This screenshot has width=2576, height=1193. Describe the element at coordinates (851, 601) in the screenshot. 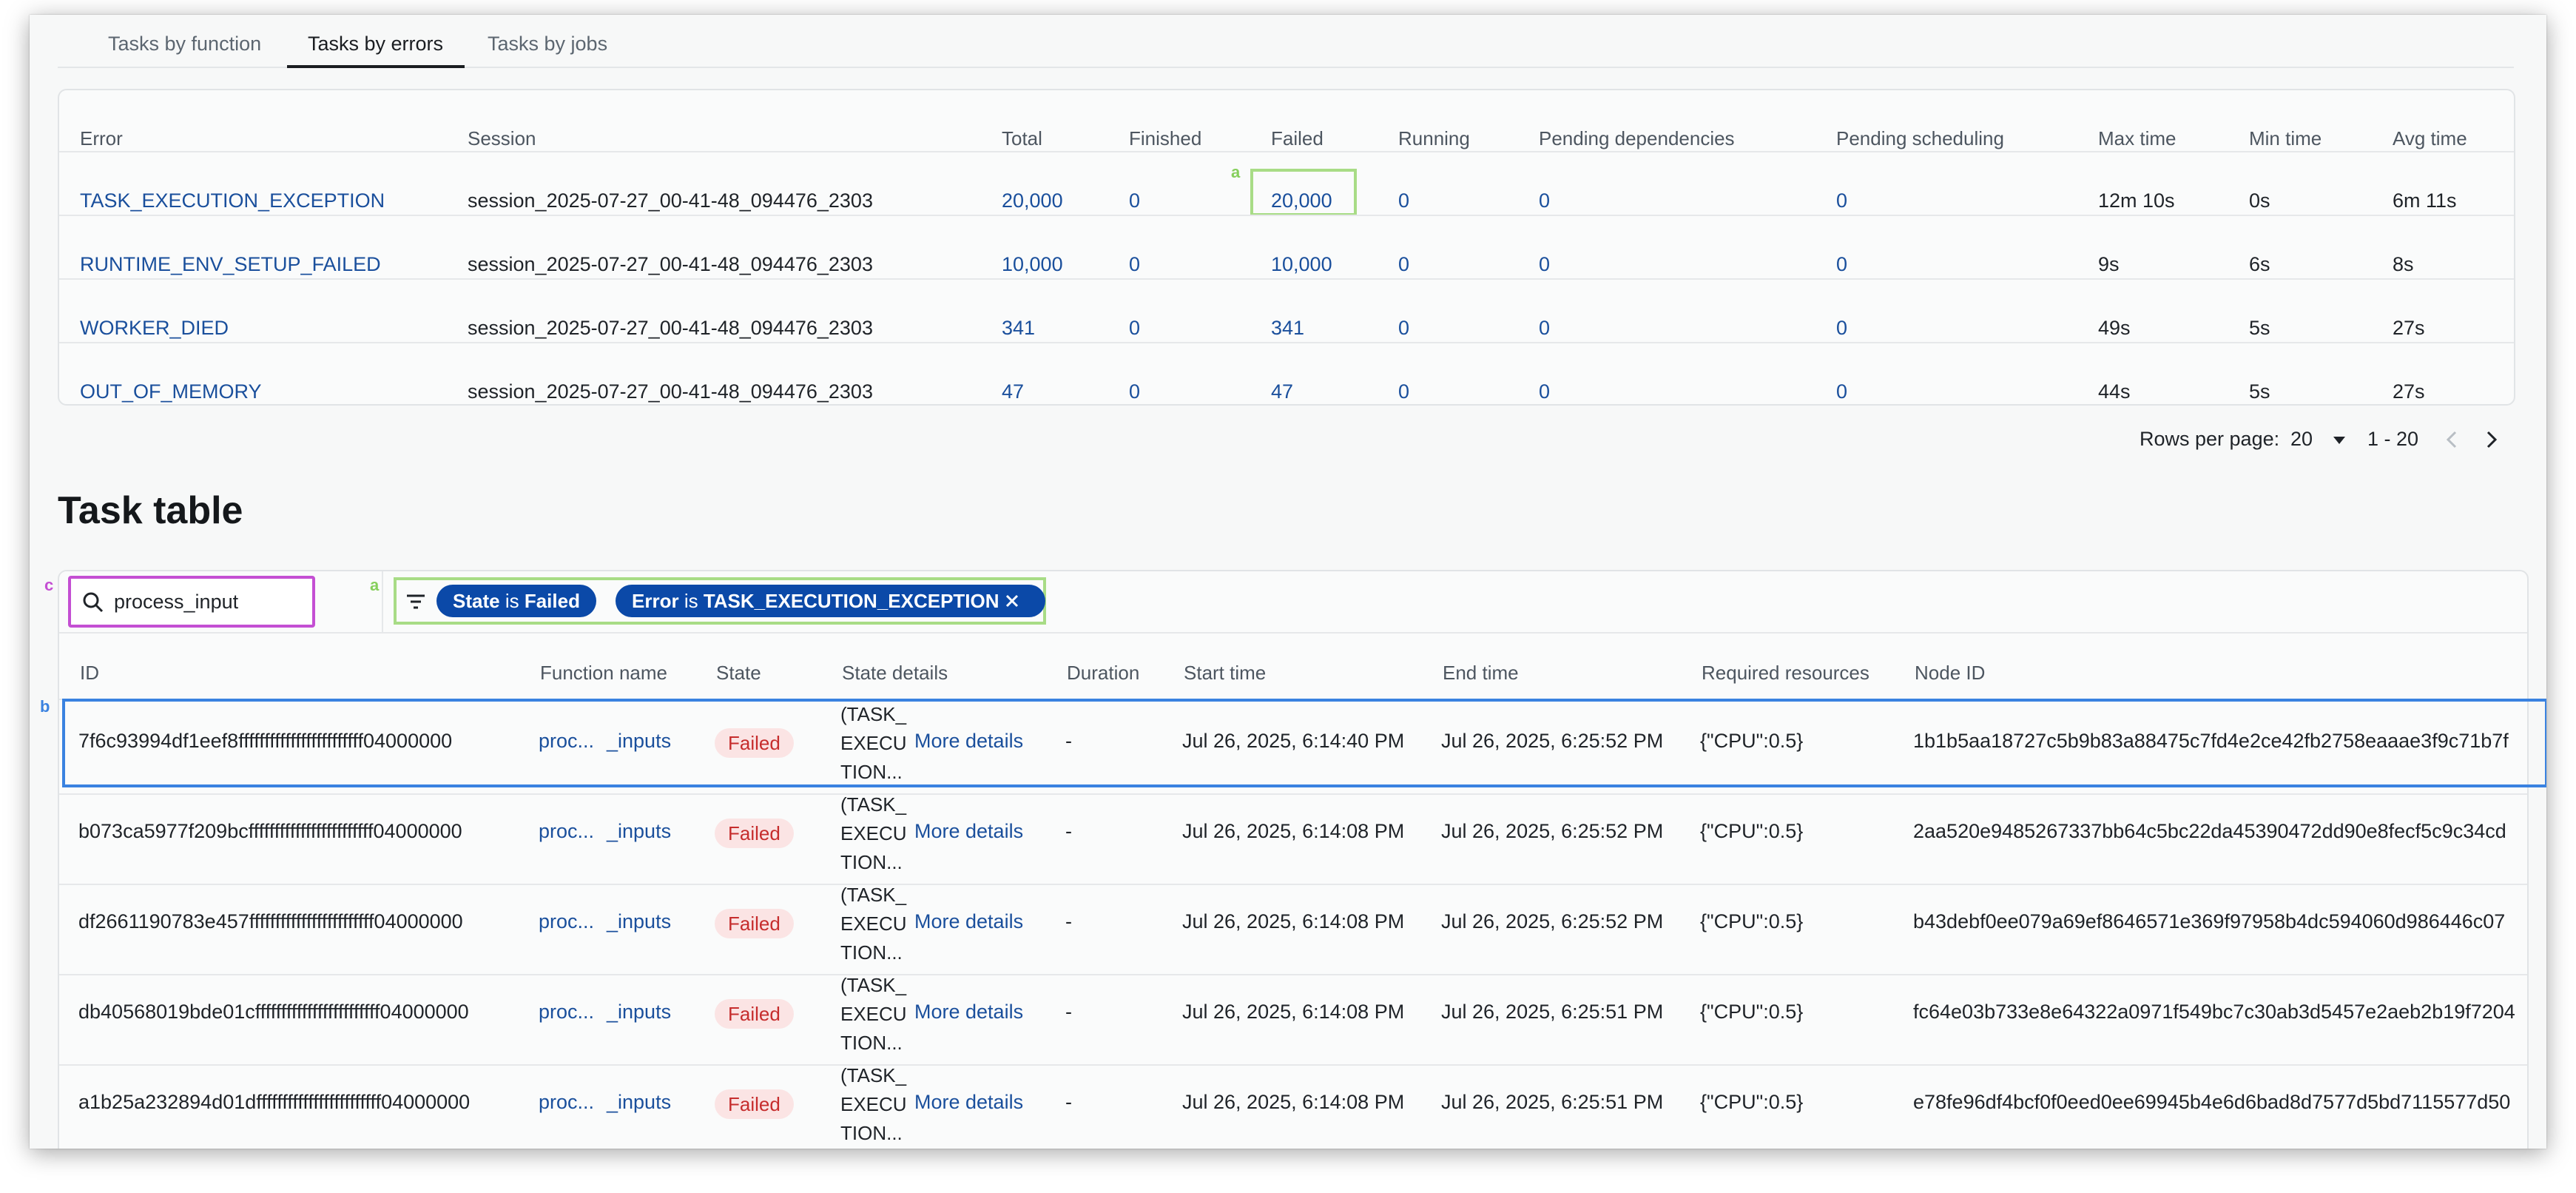

I see `filter-chip-value: TASK_EXECUTION_EXCEPTION` at that location.